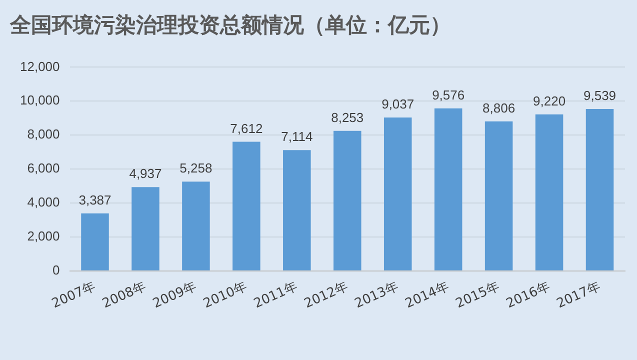  I want to click on chart-title: 全国环境污染治理投资总额情况（单位：亿元）, so click(230, 25).